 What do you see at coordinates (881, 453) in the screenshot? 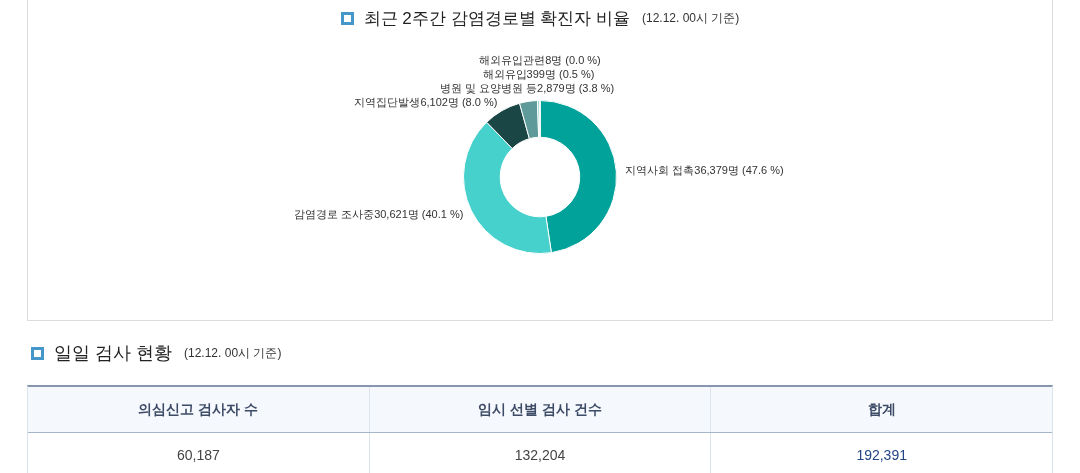
I see `data-label: 192,391` at bounding box center [881, 453].